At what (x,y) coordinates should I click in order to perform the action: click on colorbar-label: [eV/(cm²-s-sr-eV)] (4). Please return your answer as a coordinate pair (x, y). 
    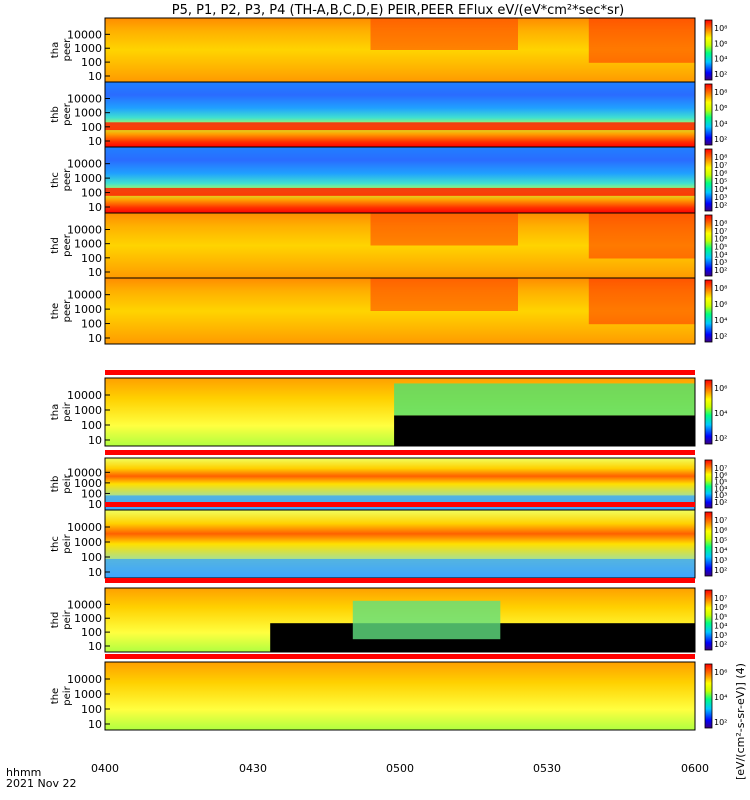
    Looking at the image, I should click on (740, 721).